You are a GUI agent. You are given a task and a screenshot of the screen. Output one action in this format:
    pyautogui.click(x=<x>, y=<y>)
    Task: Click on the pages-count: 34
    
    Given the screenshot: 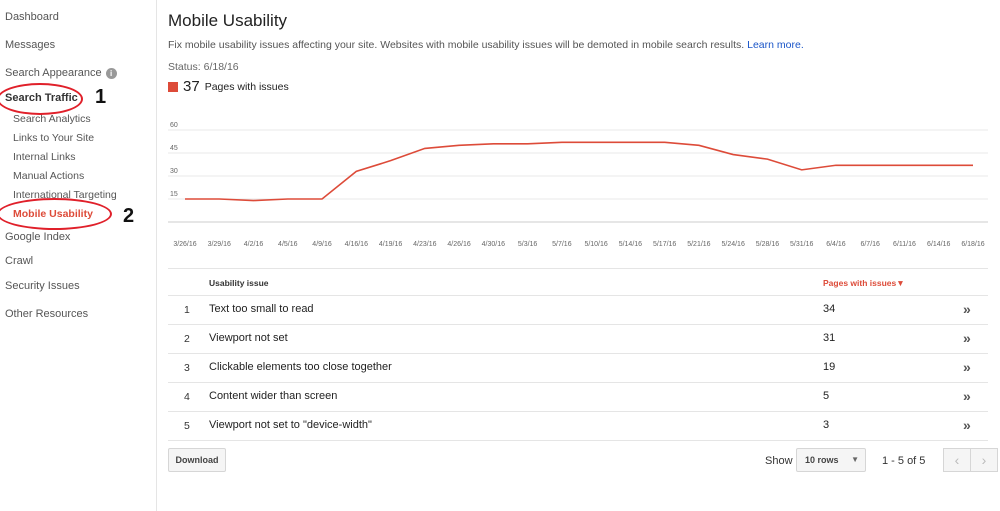 What is the action you would take?
    pyautogui.click(x=829, y=309)
    